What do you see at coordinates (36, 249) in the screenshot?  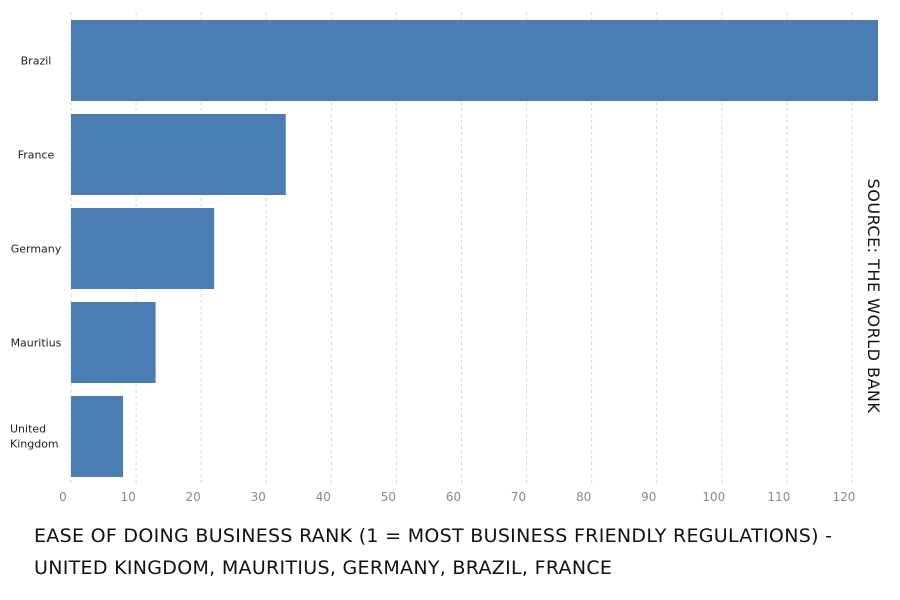 I see `category-label: Germany` at bounding box center [36, 249].